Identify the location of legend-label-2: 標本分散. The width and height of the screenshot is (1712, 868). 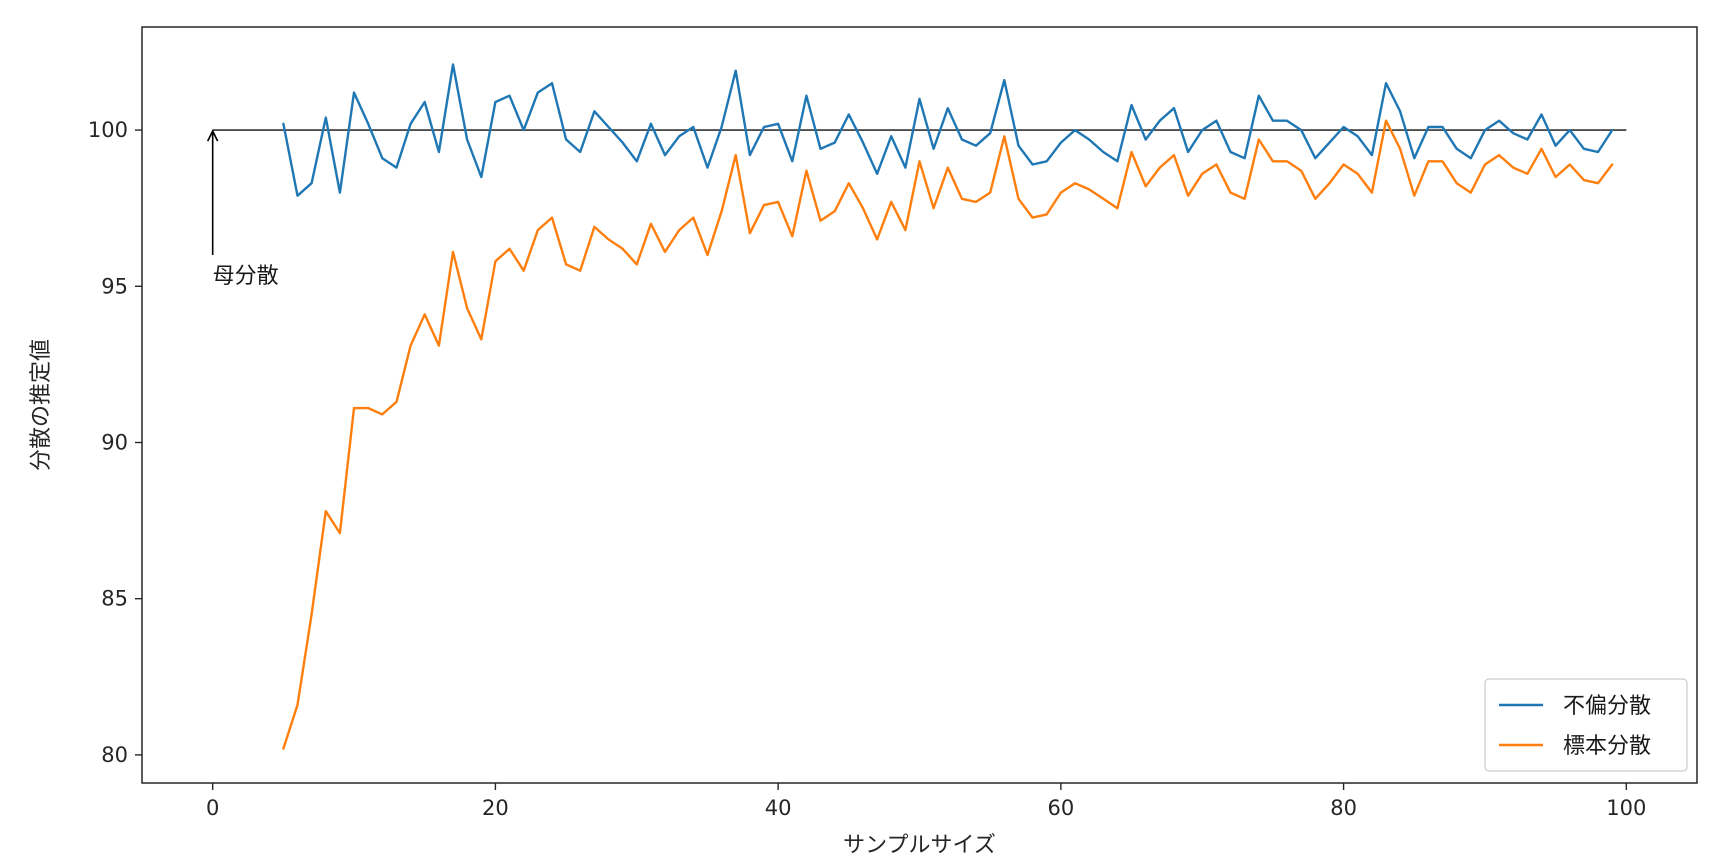
(1607, 746).